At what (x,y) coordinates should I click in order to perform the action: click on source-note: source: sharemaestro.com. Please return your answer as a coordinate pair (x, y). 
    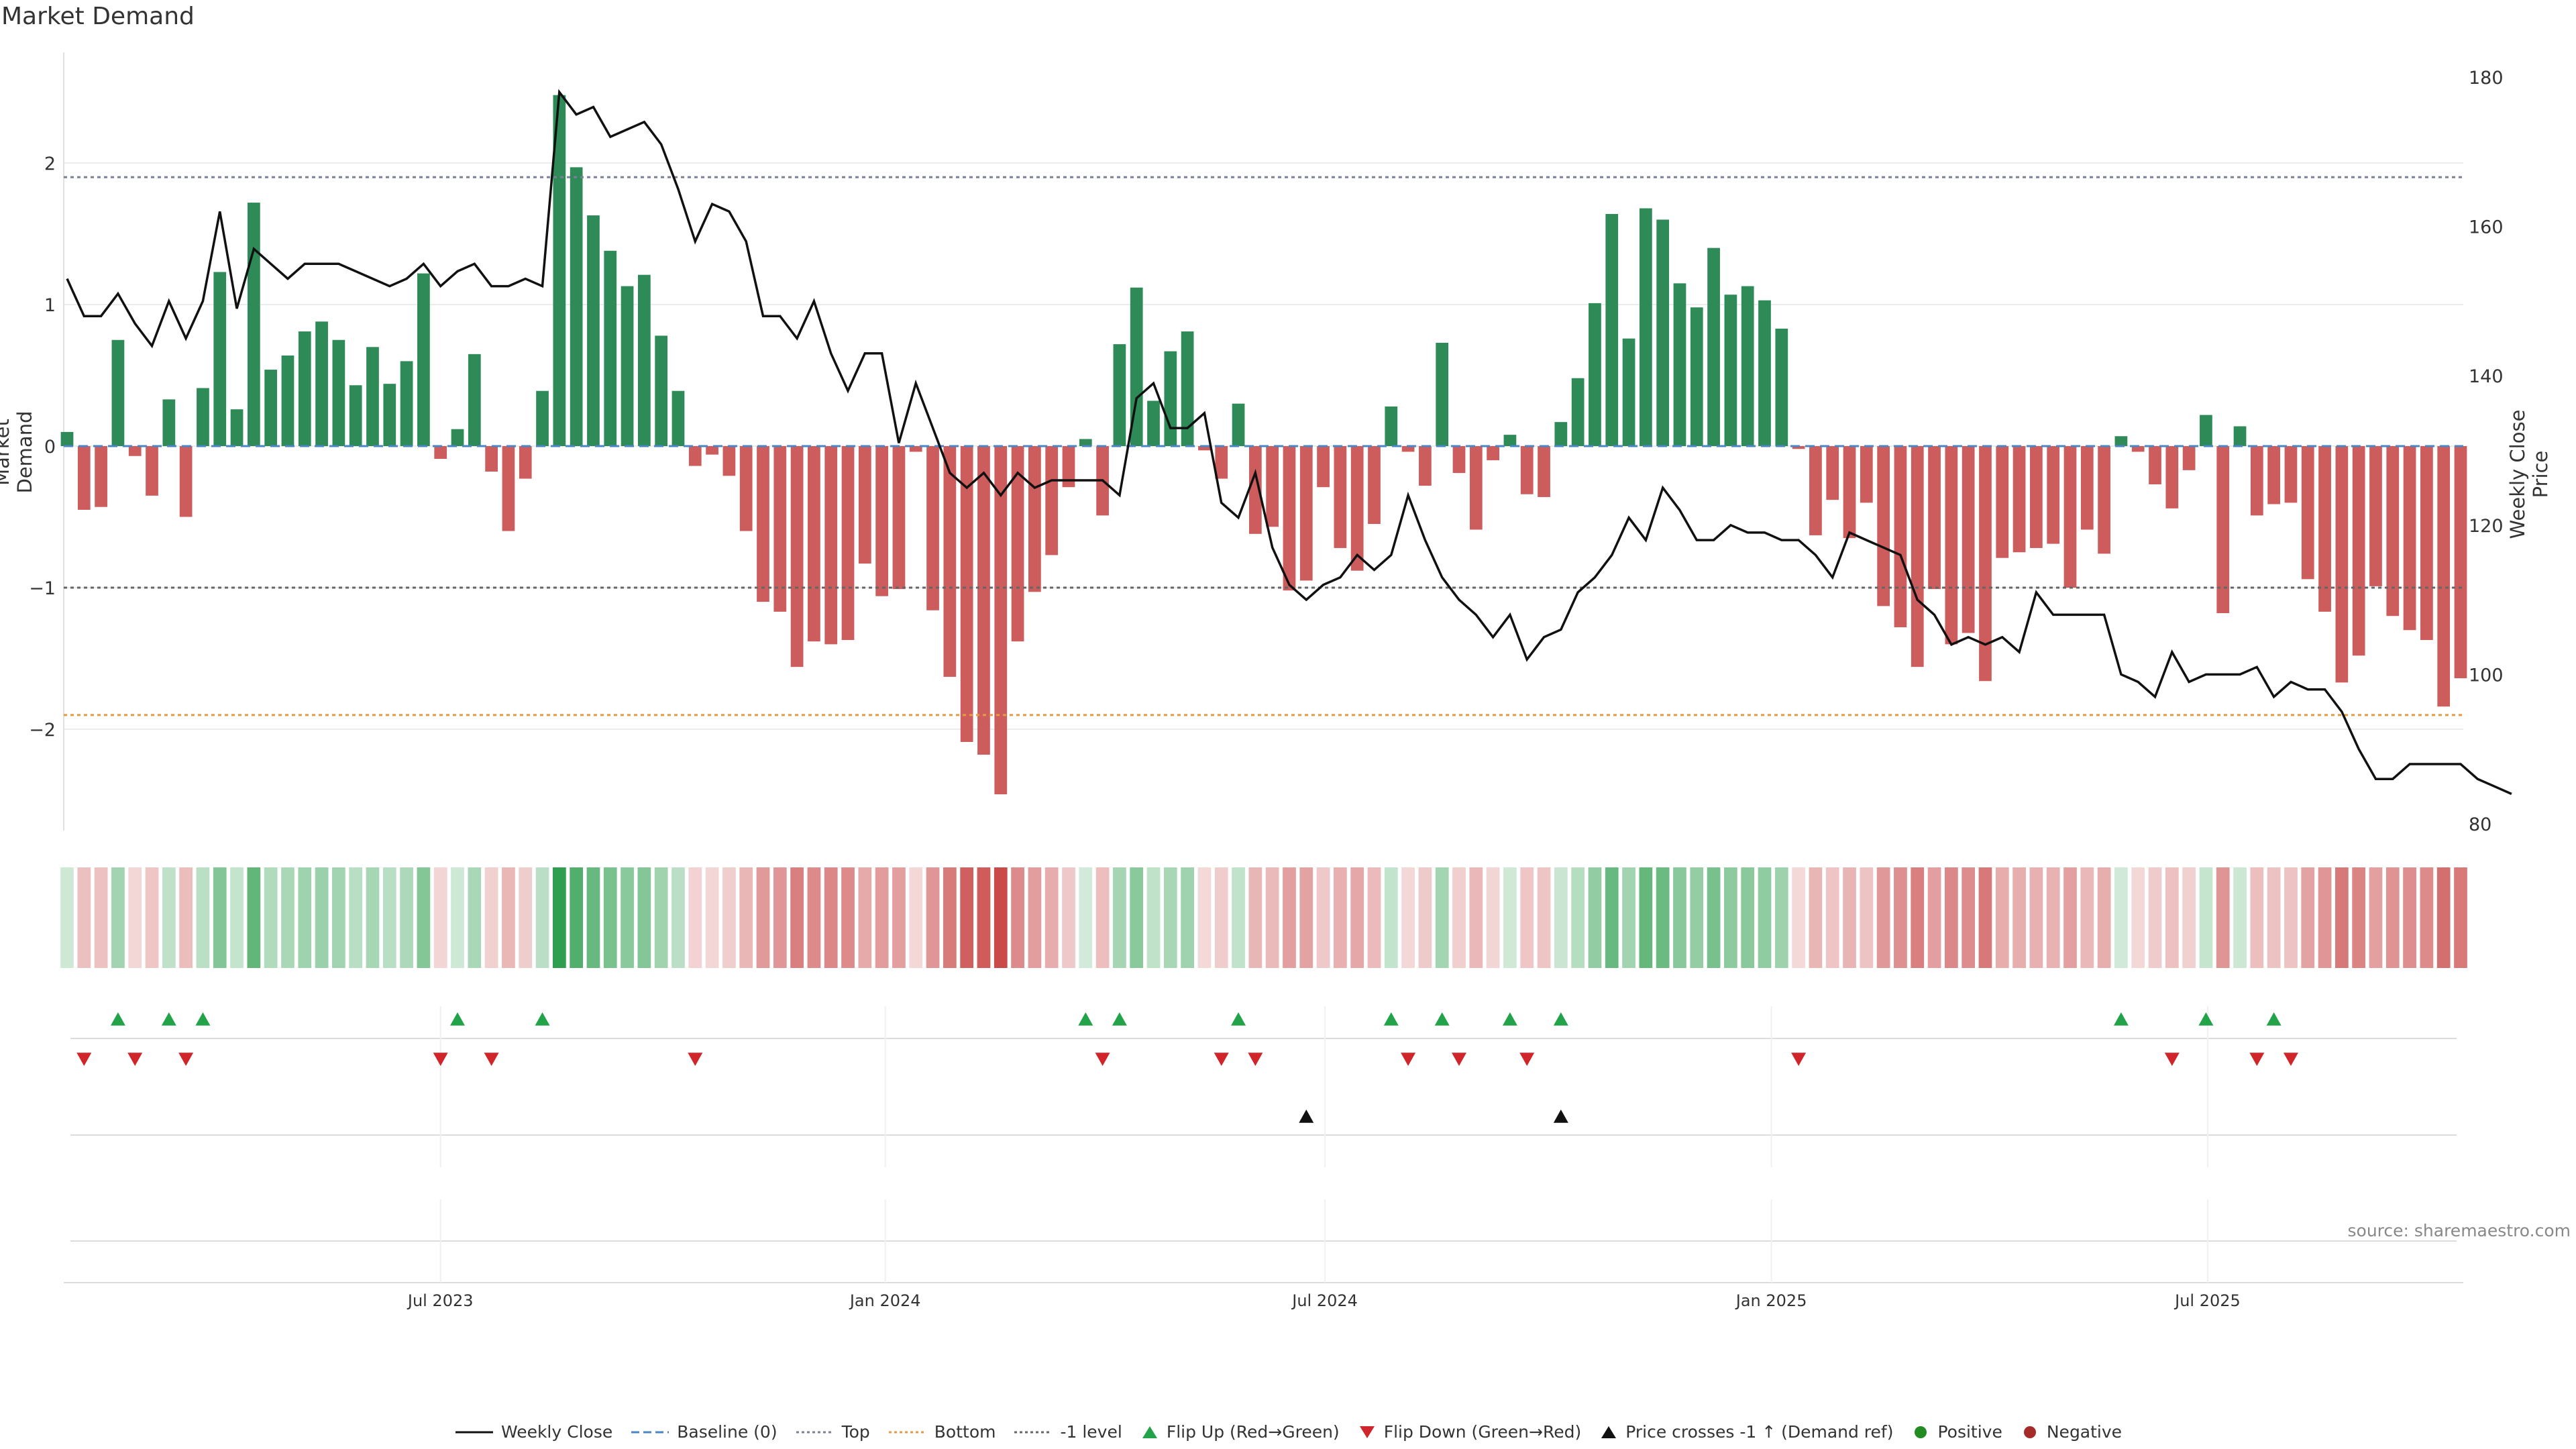
    Looking at the image, I should click on (2459, 1230).